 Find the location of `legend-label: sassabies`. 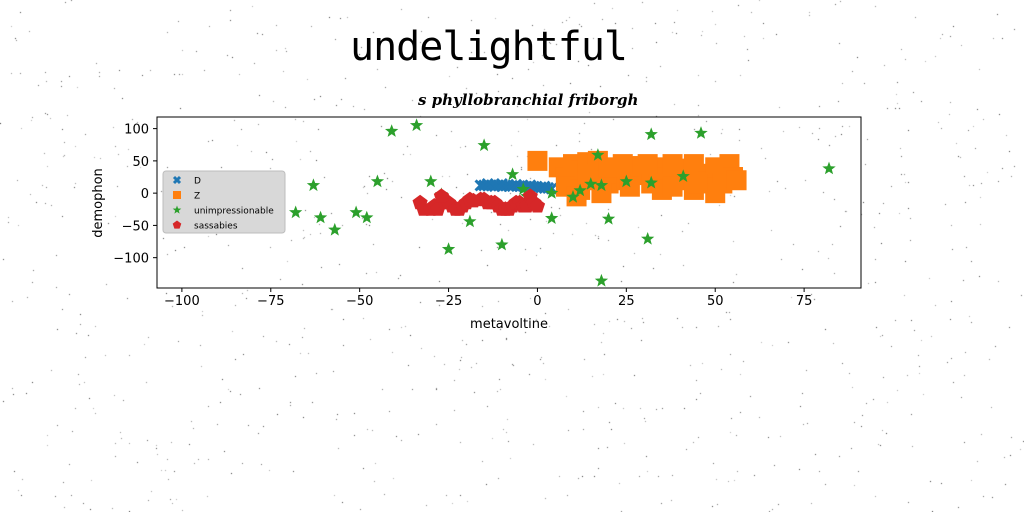

legend-label: sassabies is located at coordinates (216, 227).